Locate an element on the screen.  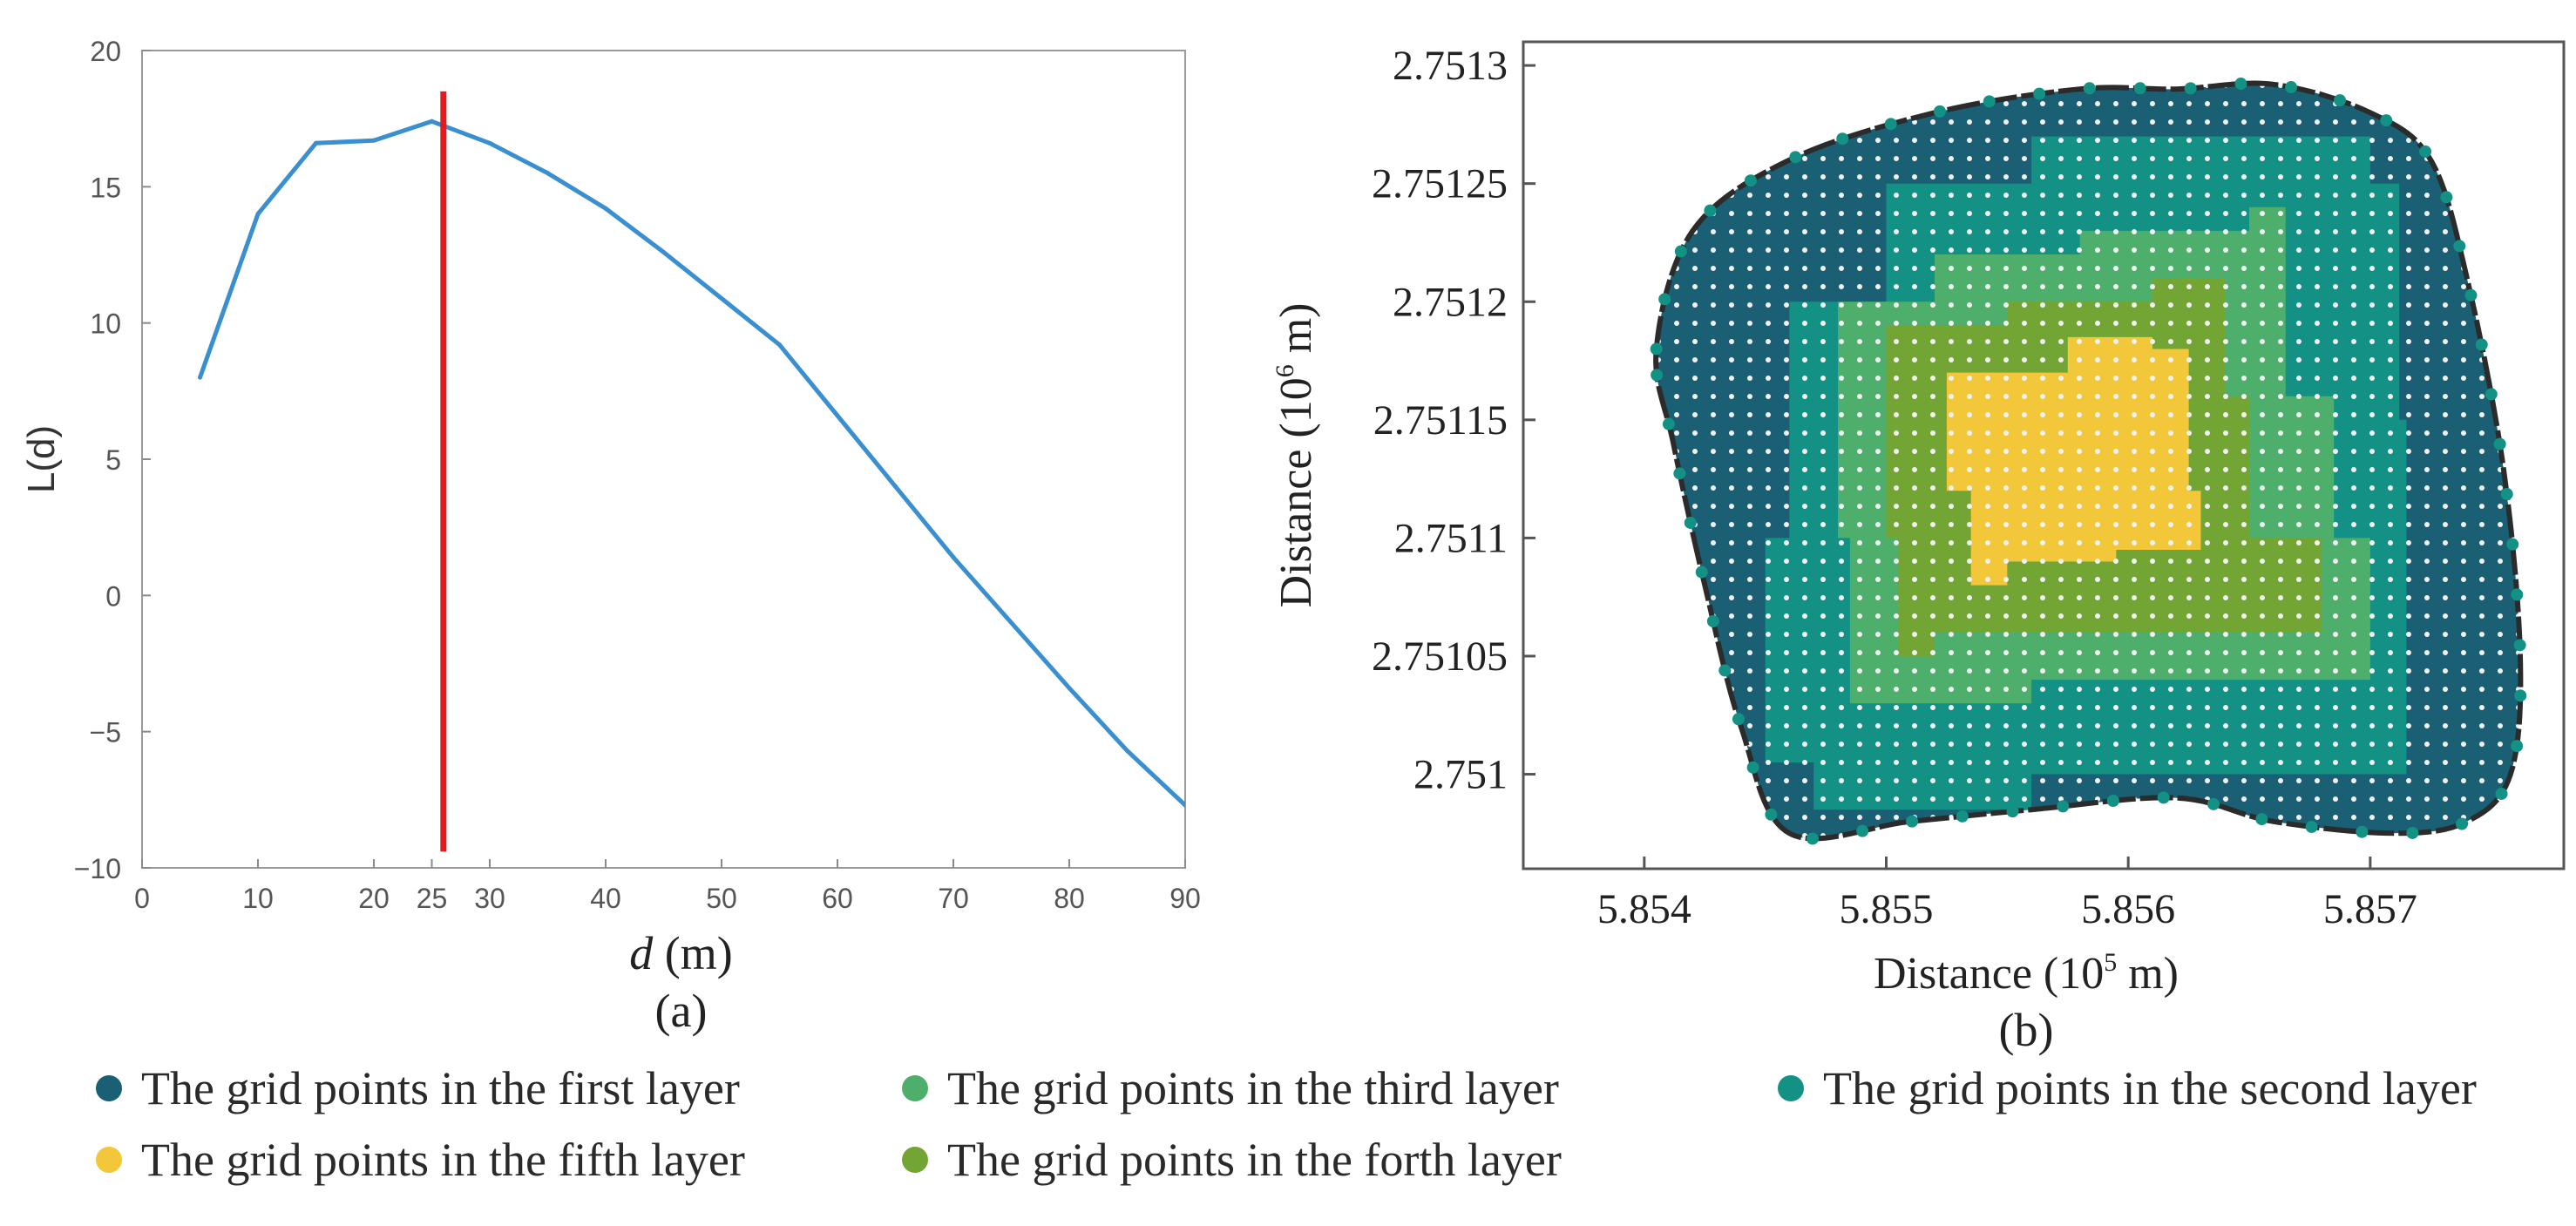
b-y-tick-label: 2.75105 is located at coordinates (1440, 657).